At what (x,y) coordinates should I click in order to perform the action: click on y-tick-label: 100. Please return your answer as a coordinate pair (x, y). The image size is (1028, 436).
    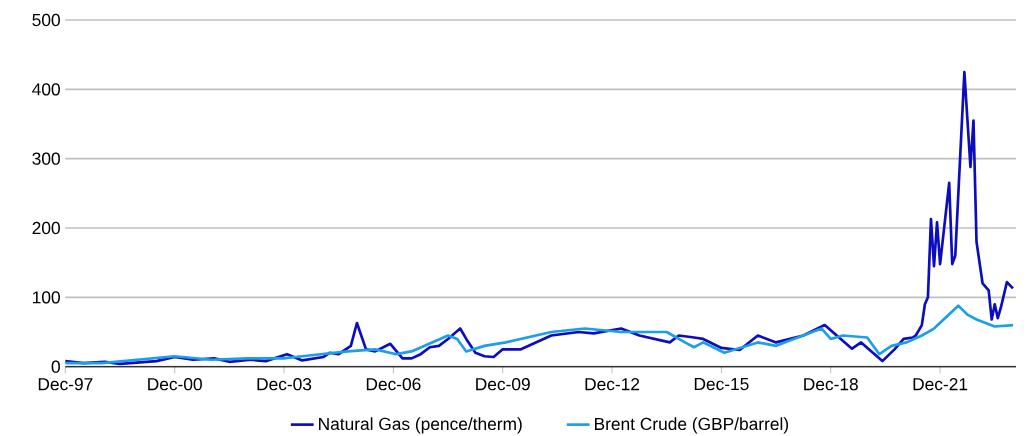
    Looking at the image, I should click on (46, 297).